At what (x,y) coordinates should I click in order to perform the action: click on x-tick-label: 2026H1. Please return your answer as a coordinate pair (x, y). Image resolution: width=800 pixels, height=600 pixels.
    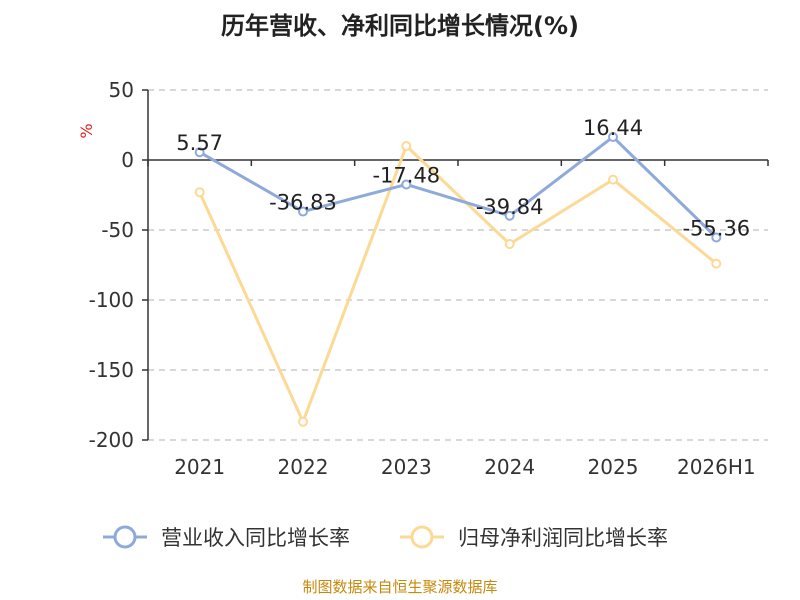
    Looking at the image, I should click on (716, 467).